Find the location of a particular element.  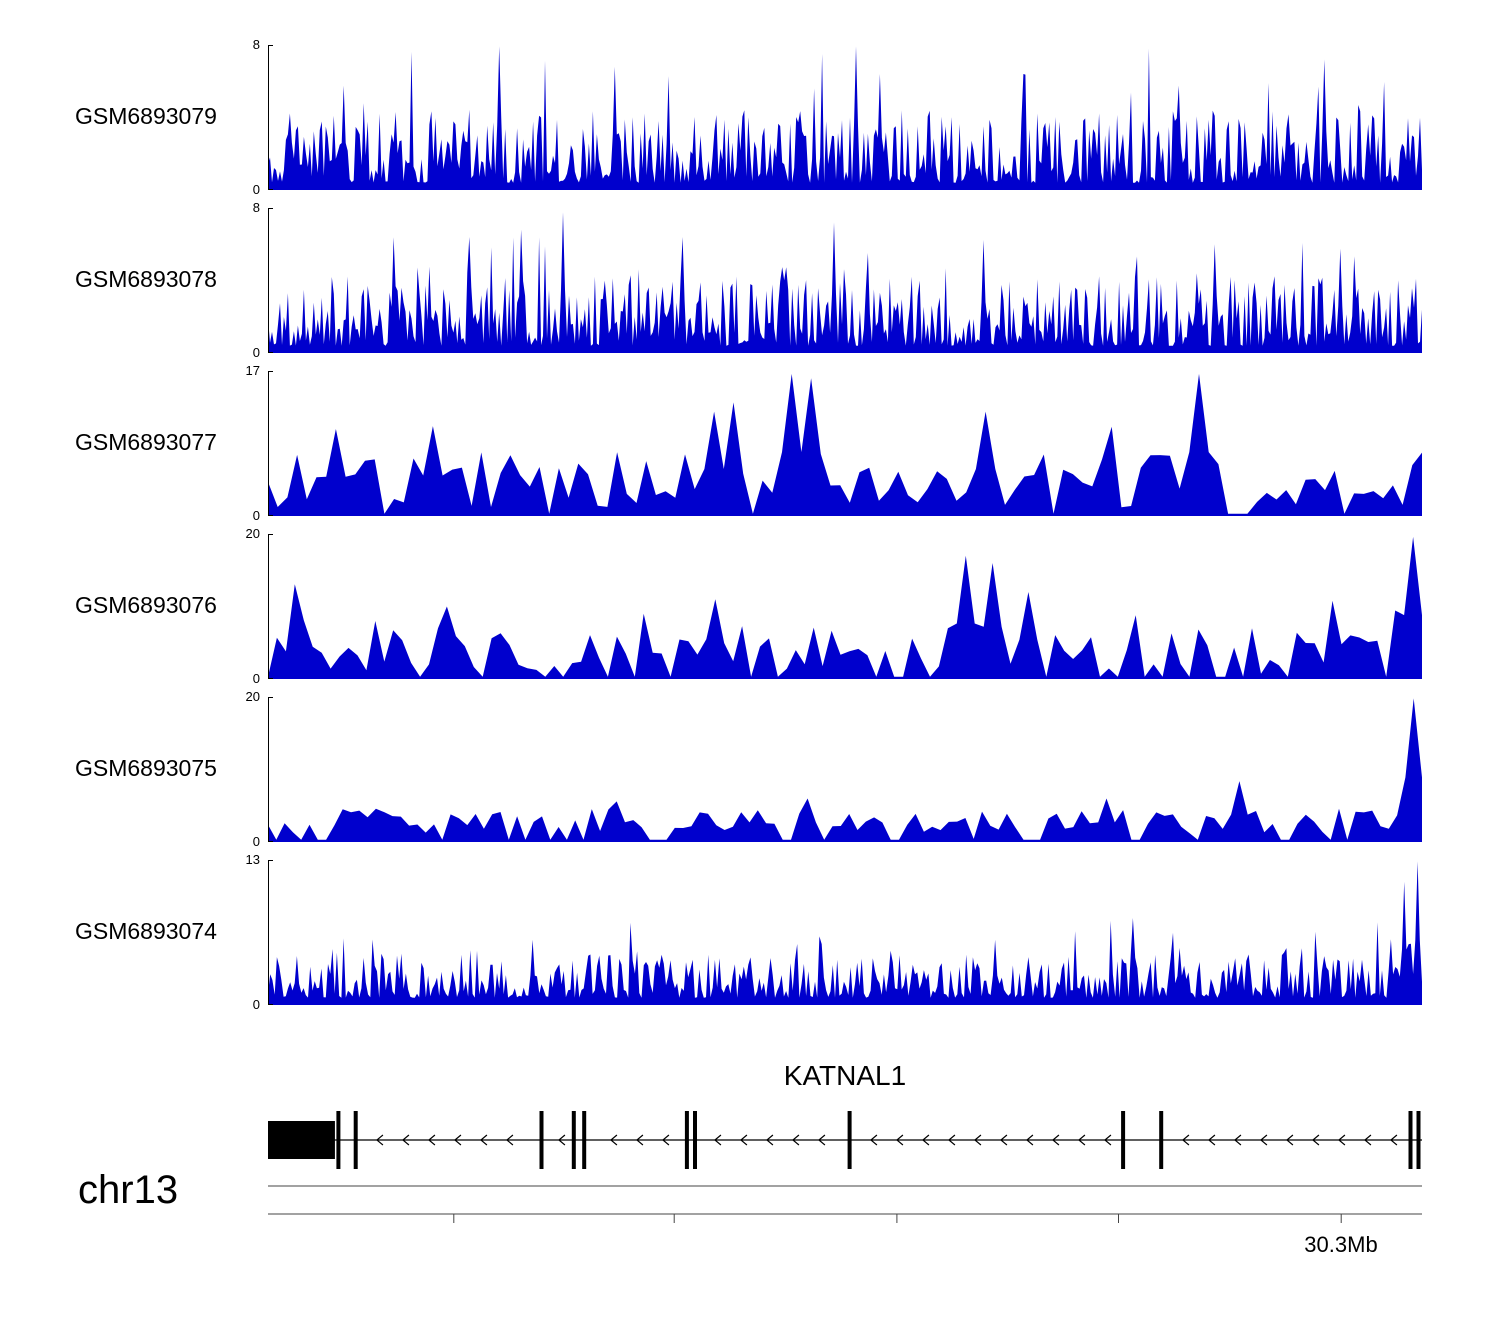

track-label: GSM6893078 is located at coordinates (146, 279).